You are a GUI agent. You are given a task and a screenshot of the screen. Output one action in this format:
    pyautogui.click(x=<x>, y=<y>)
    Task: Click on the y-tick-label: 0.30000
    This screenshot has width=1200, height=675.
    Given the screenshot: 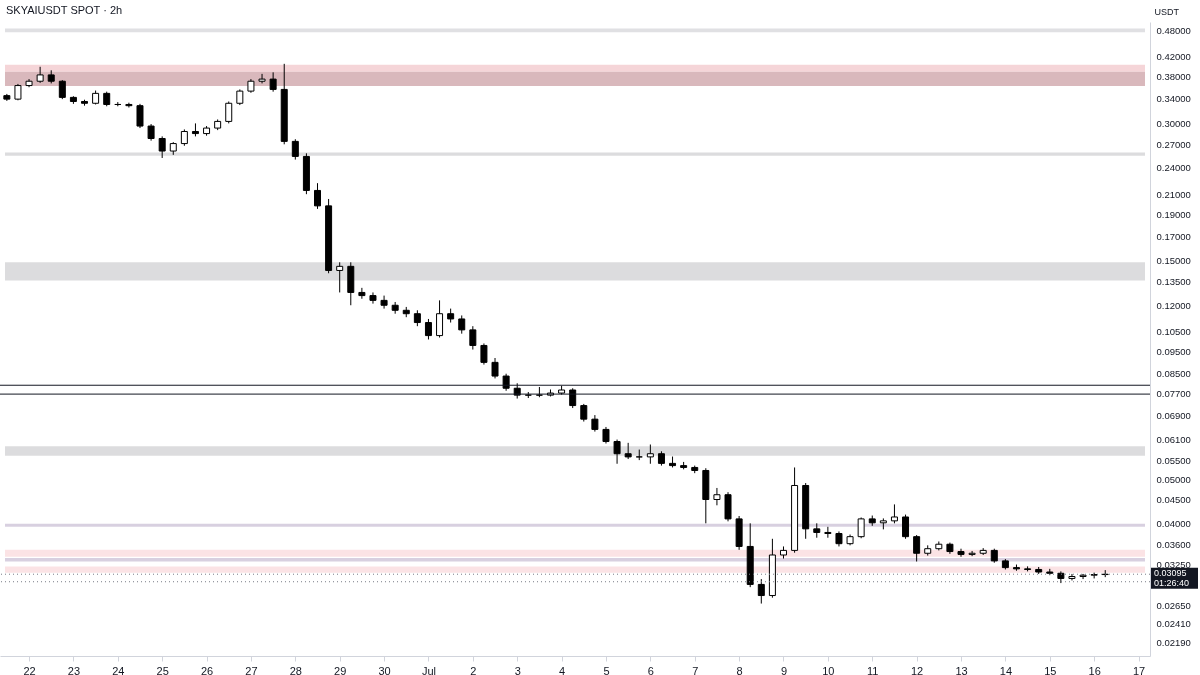 What is the action you would take?
    pyautogui.click(x=1173, y=123)
    